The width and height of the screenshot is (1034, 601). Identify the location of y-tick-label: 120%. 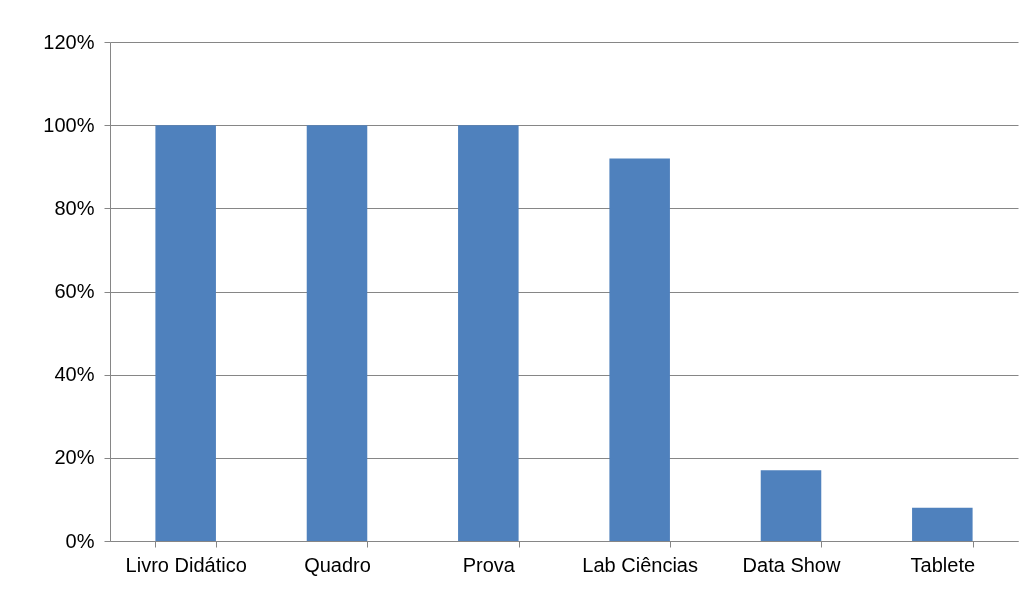
(69, 41).